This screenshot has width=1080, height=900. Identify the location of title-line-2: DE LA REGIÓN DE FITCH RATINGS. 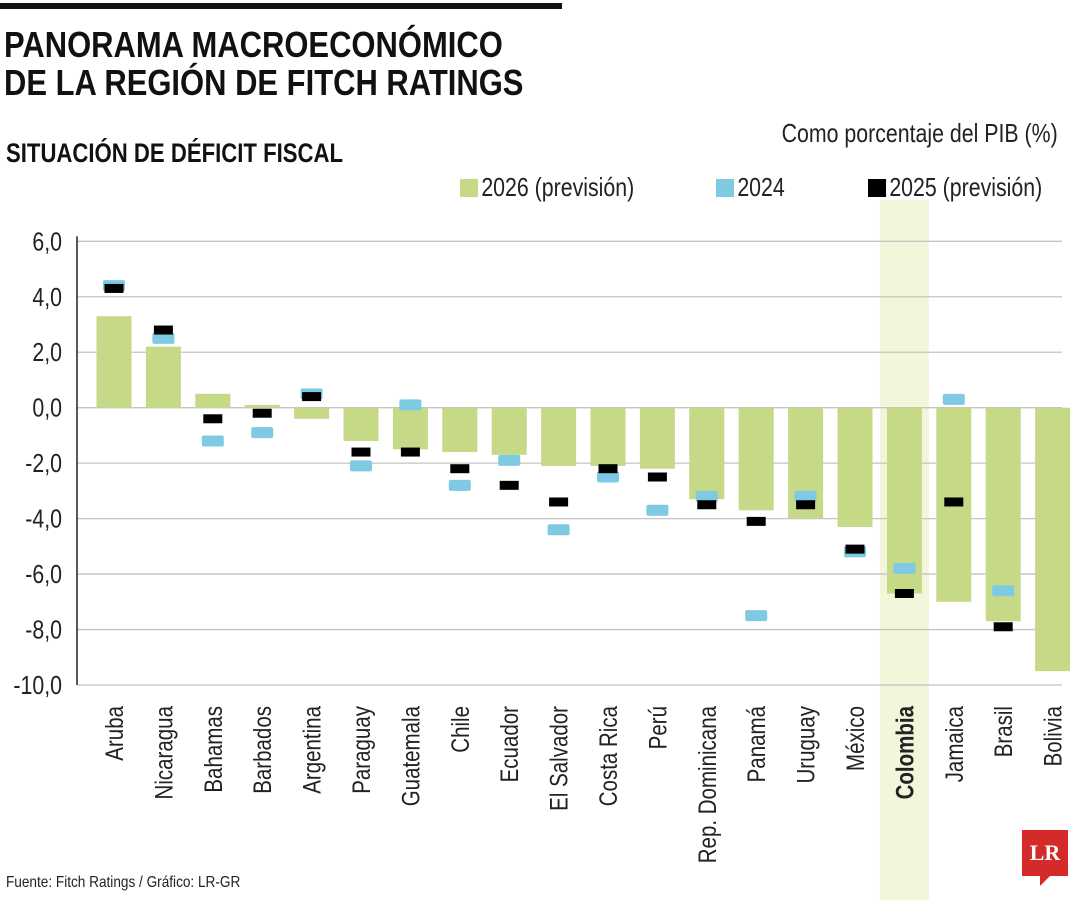
(264, 82).